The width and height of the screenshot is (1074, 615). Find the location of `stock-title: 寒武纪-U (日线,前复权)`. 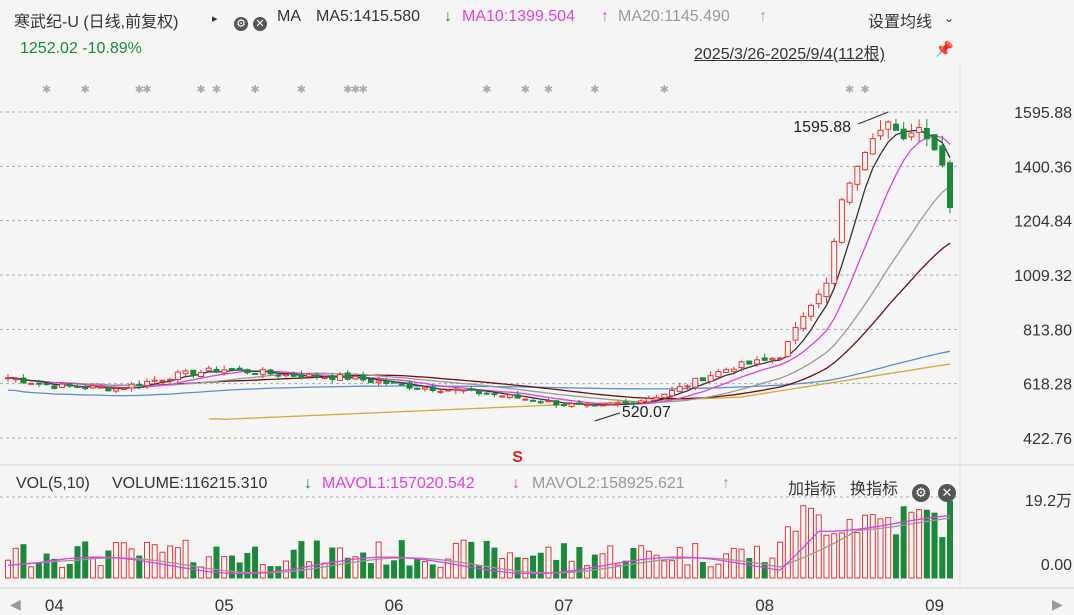

stock-title: 寒武纪-U (日线,前复权) is located at coordinates (96, 22).